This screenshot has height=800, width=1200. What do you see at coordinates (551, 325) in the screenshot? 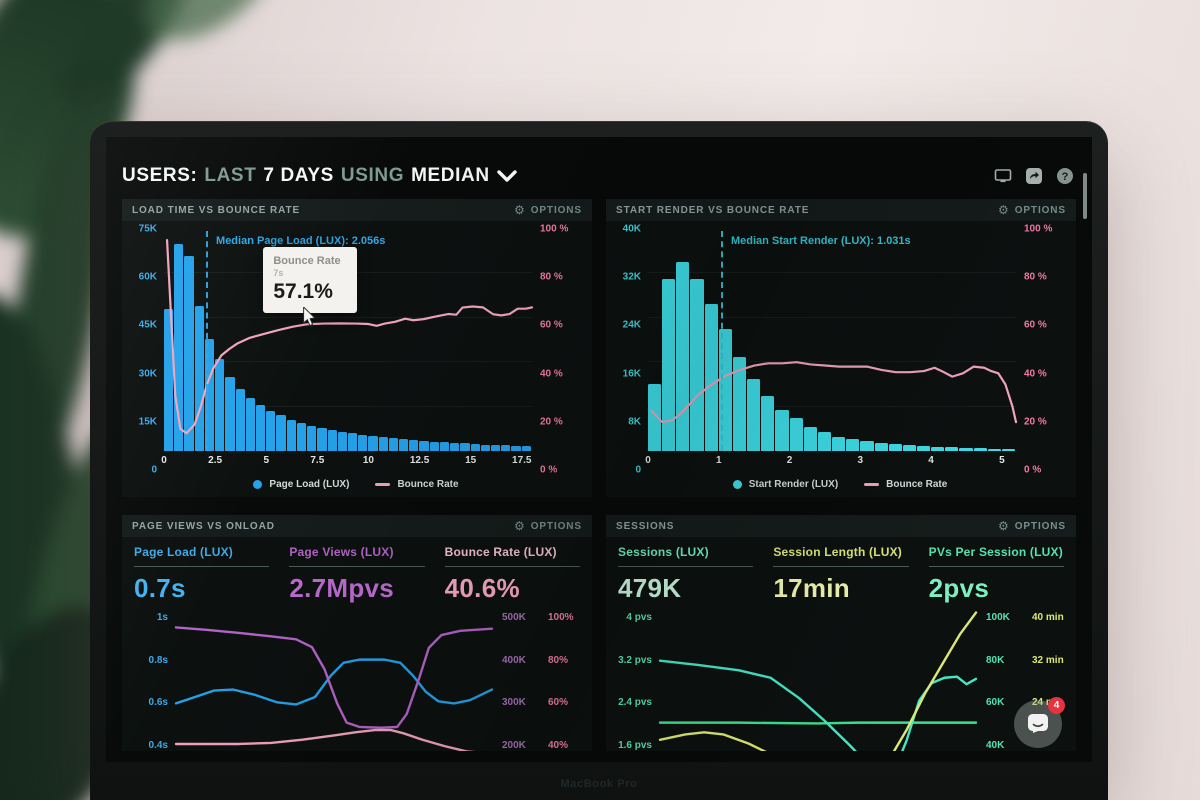
I see `y-tick: 60 %` at bounding box center [551, 325].